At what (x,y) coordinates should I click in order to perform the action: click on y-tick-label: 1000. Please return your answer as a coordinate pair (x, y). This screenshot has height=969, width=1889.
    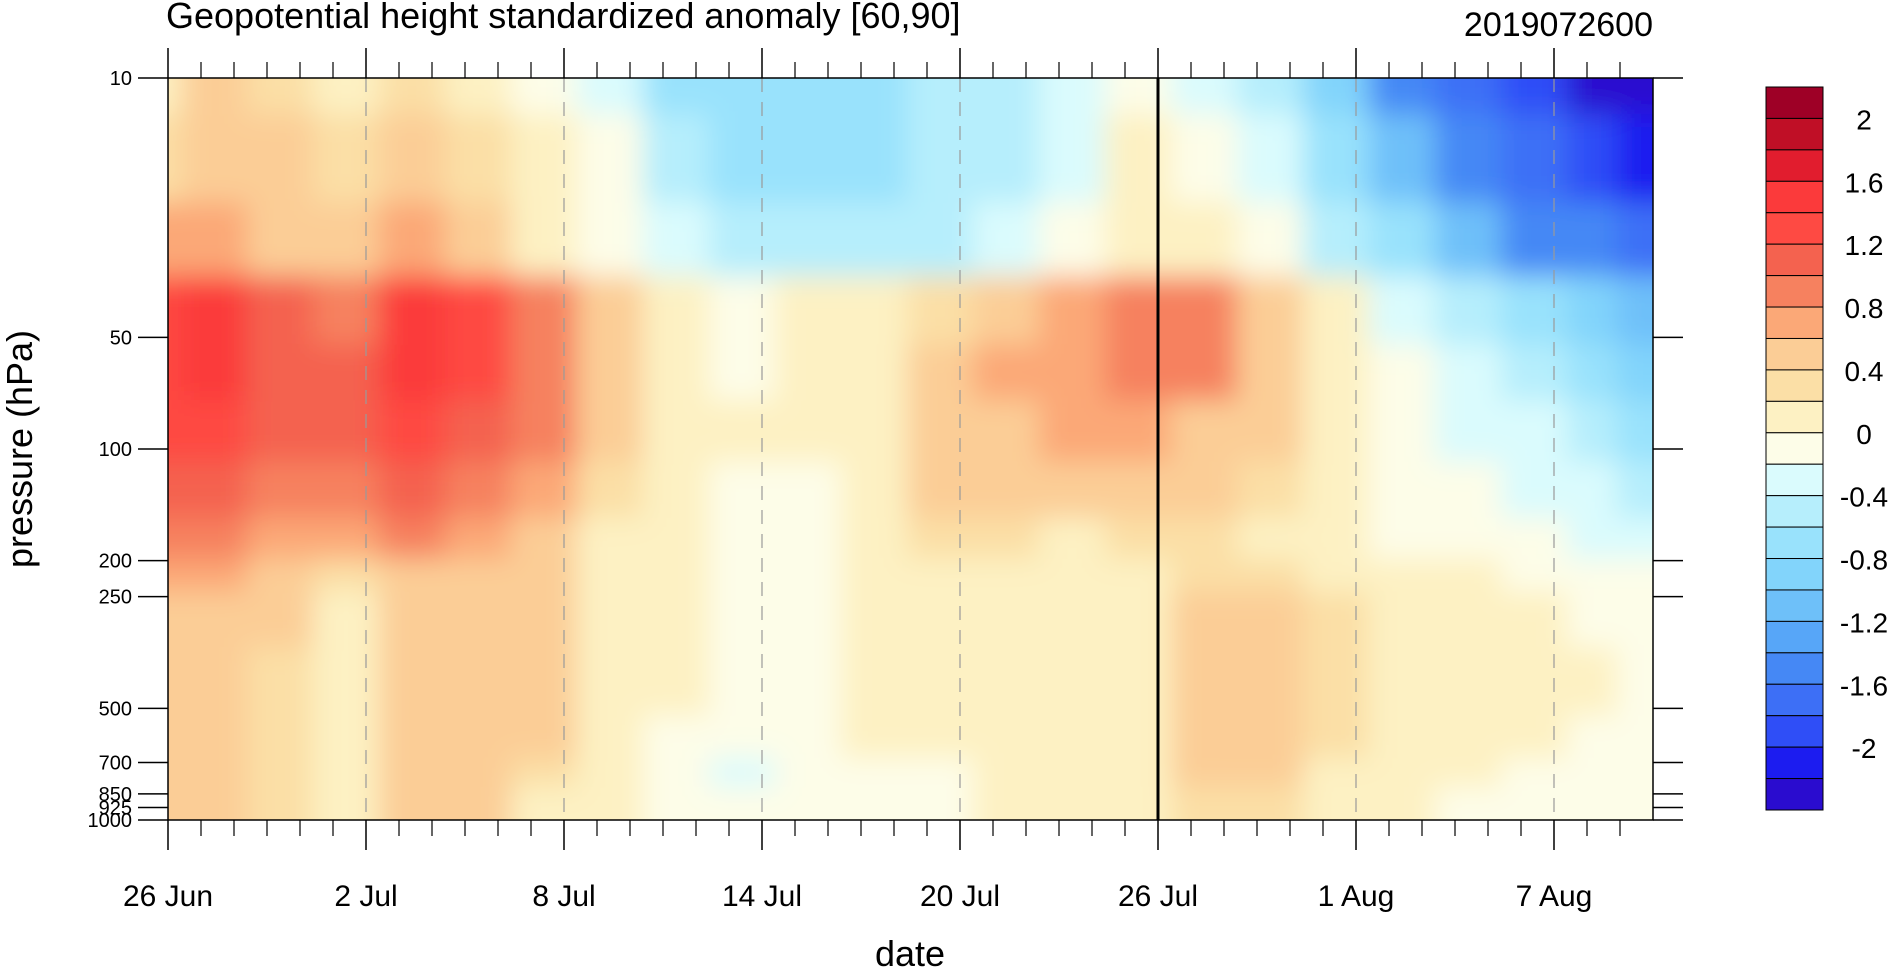
    Looking at the image, I should click on (110, 821).